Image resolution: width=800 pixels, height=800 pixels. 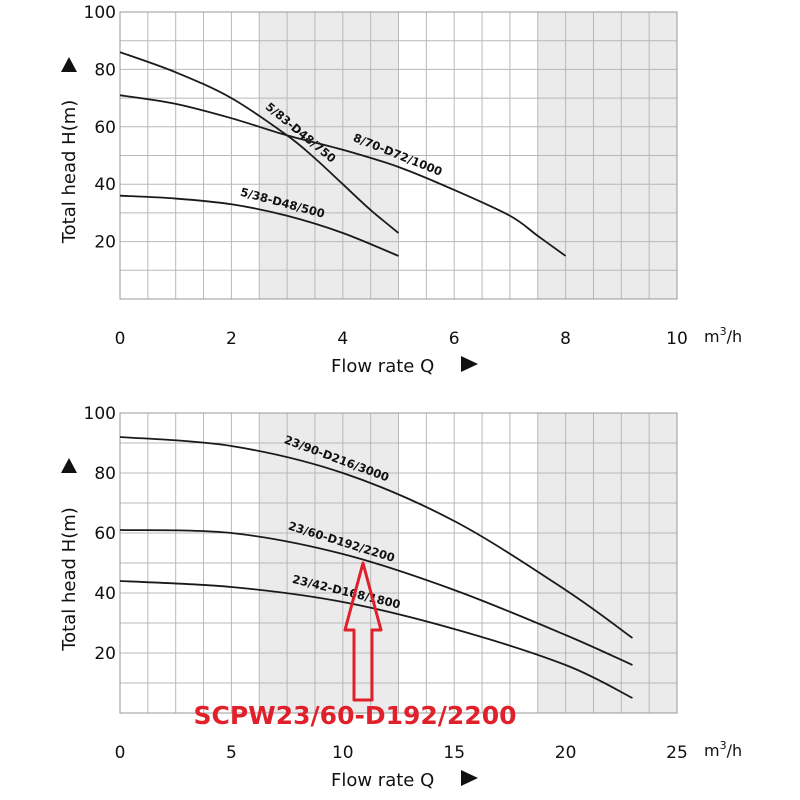 I want to click on top-x-tick-label: 6, so click(x=454, y=339).